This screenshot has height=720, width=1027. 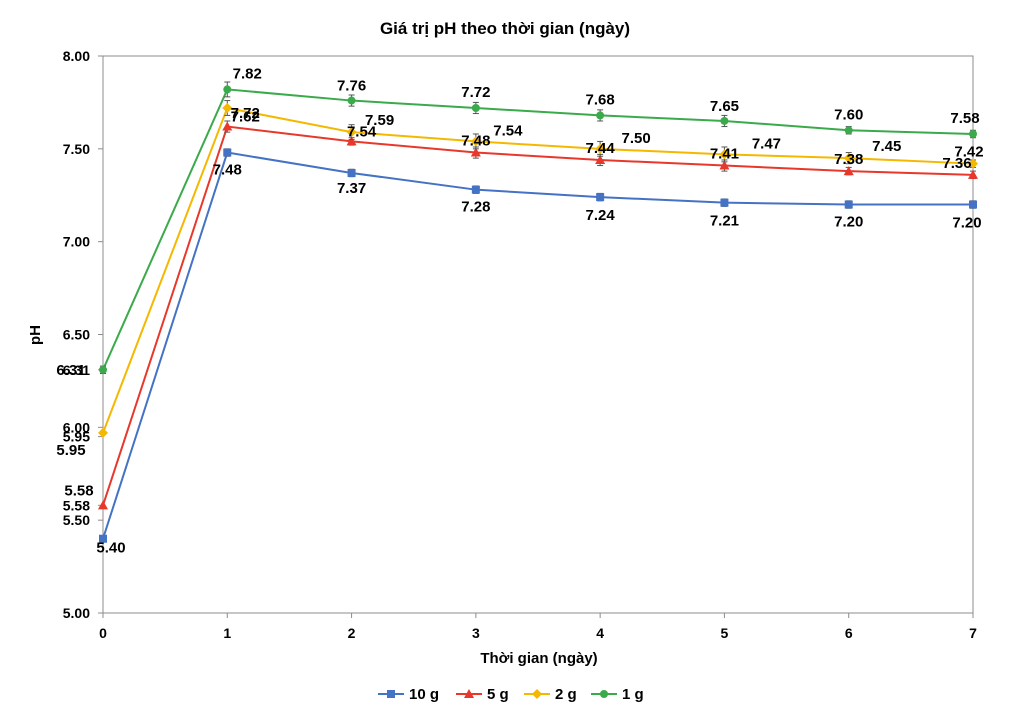 I want to click on x-tick-label: 1, so click(x=227, y=633).